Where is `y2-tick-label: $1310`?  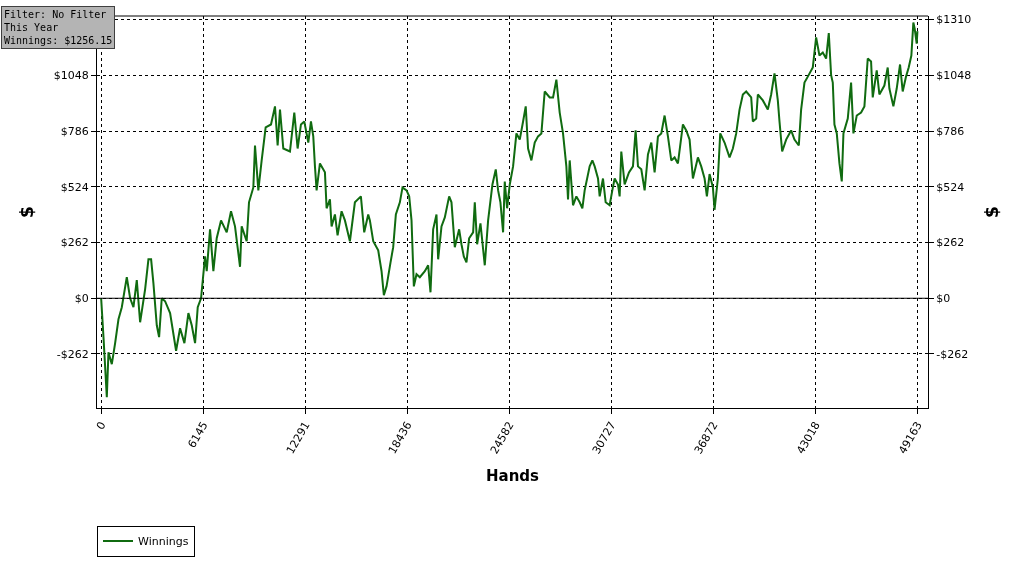 y2-tick-label: $1310 is located at coordinates (954, 20).